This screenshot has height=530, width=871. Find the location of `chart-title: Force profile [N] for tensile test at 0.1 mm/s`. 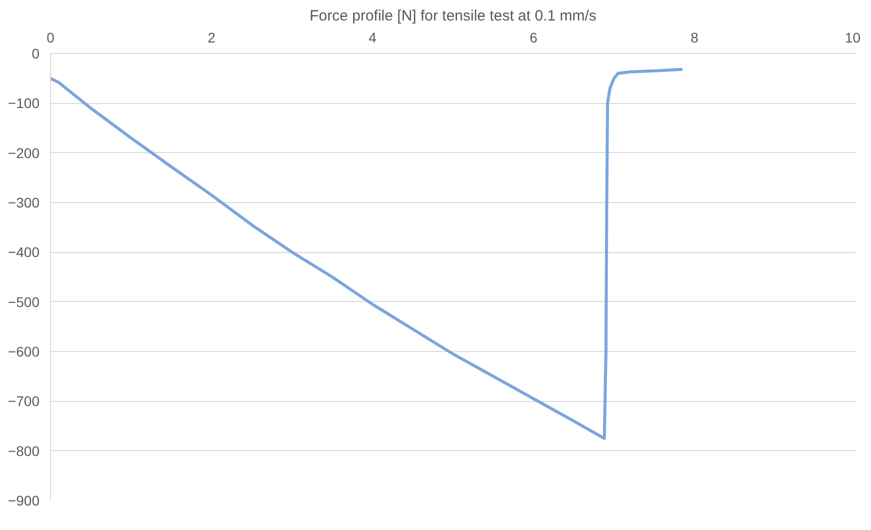

chart-title: Force profile [N] for tensile test at 0.1 mm/s is located at coordinates (453, 16).